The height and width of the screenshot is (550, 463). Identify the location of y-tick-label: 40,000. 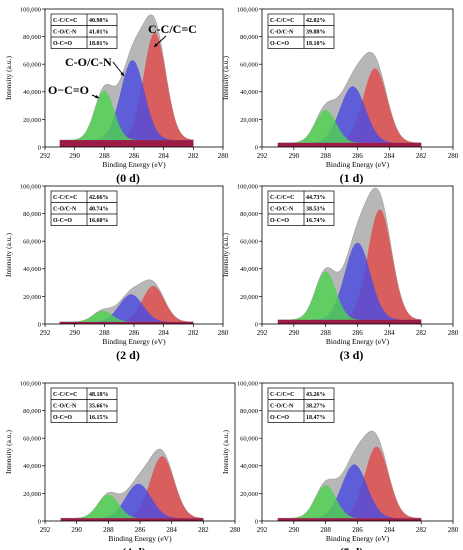
(32, 466).